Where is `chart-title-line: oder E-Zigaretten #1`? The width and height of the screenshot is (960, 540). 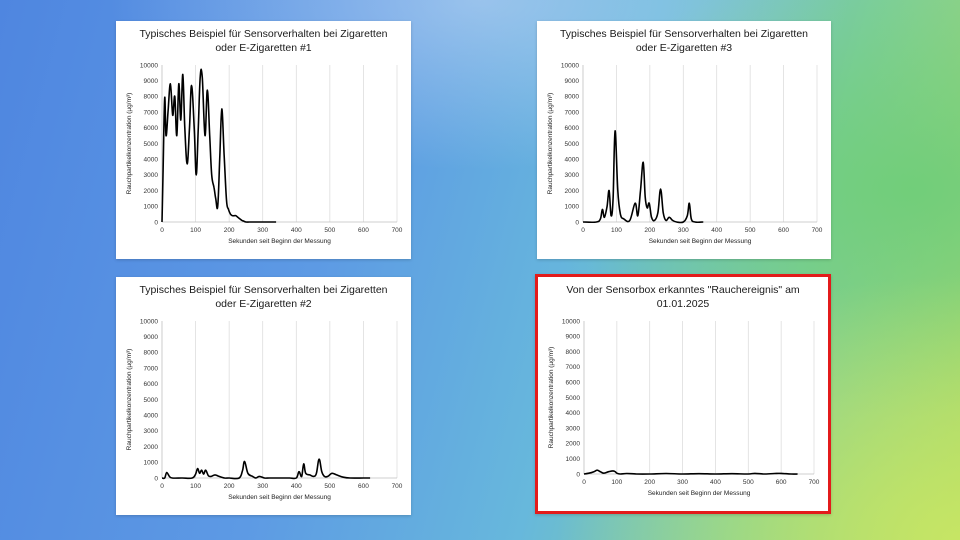 chart-title-line: oder E-Zigaretten #1 is located at coordinates (263, 48).